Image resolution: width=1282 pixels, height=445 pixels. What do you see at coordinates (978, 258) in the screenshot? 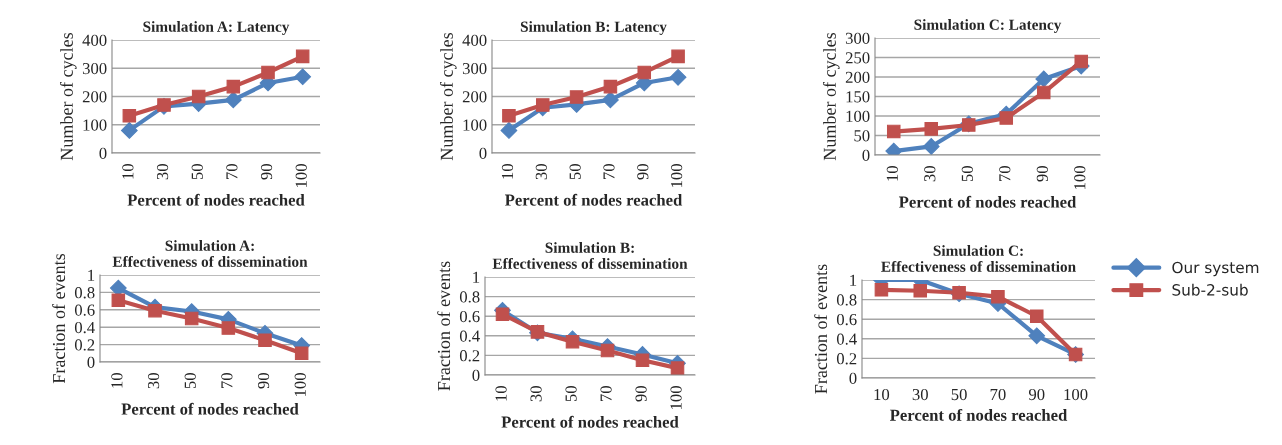
I see `chart-title: Simulation C: Effectiveness of dissemination` at bounding box center [978, 258].